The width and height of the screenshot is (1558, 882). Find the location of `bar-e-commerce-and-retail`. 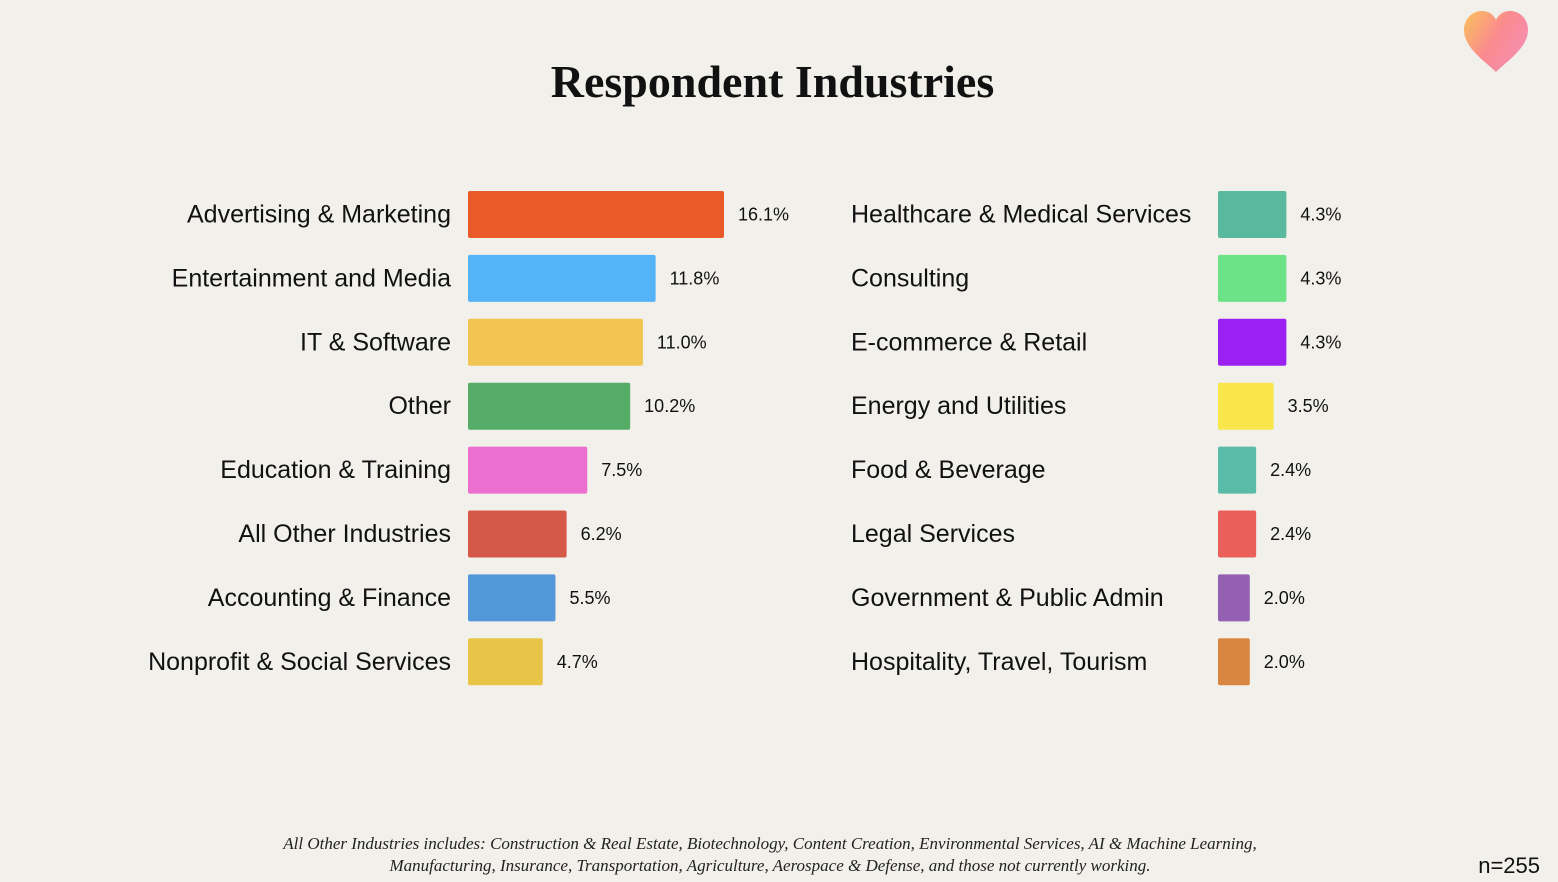

bar-e-commerce-and-retail is located at coordinates (1252, 342).